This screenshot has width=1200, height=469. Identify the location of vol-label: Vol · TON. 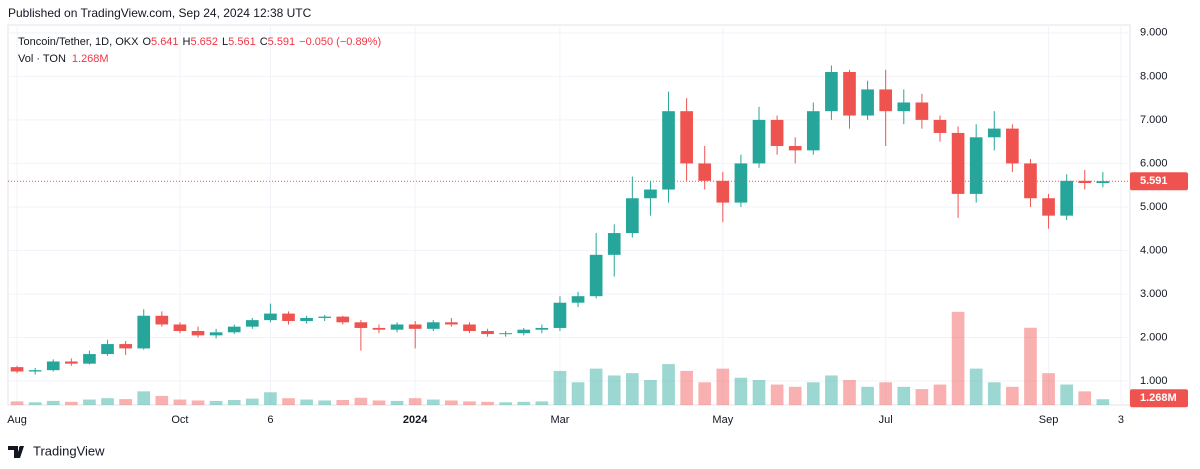
(42, 59).